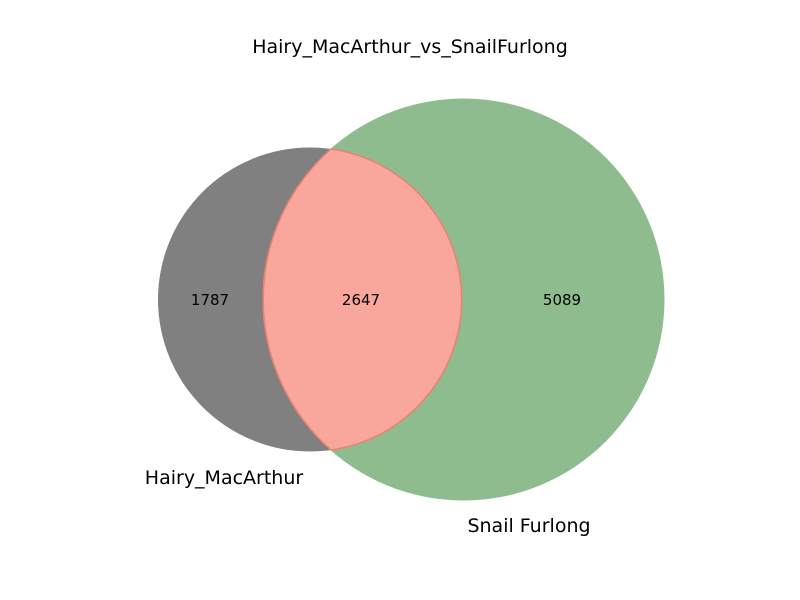 This screenshot has width=800, height=600. What do you see at coordinates (410, 47) in the screenshot?
I see `chart-title: Hairy_MacArthur_vs_SnailFurlong` at bounding box center [410, 47].